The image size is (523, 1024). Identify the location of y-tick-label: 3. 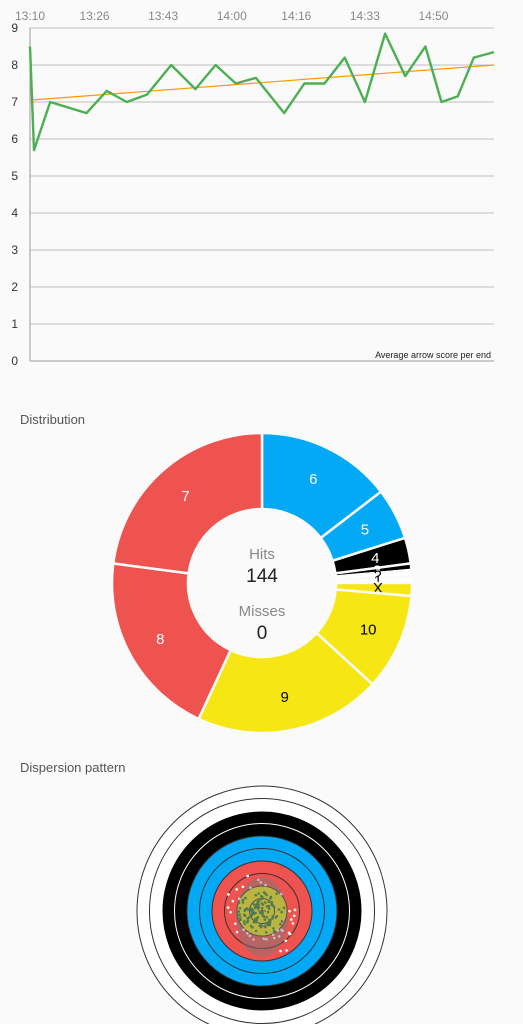
(14, 250).